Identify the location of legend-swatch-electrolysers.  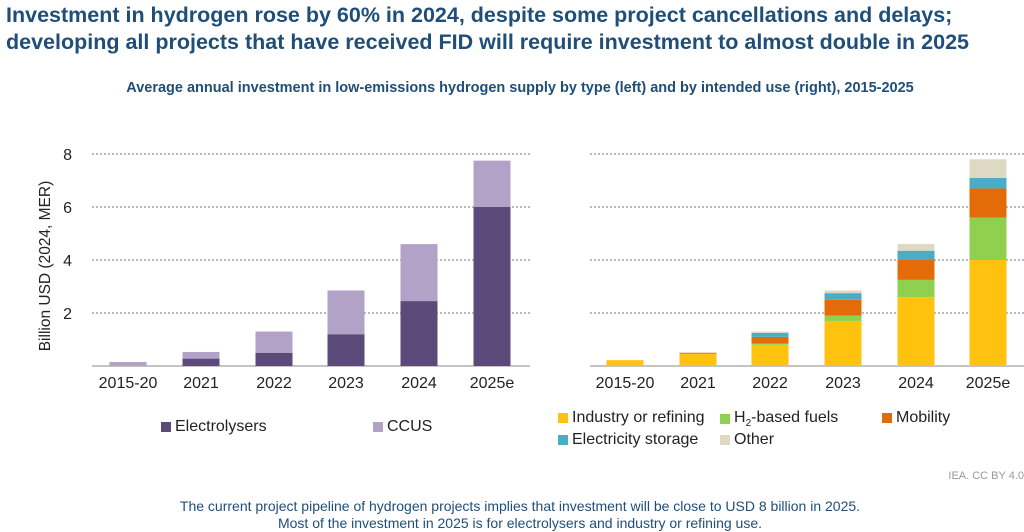
(166, 427).